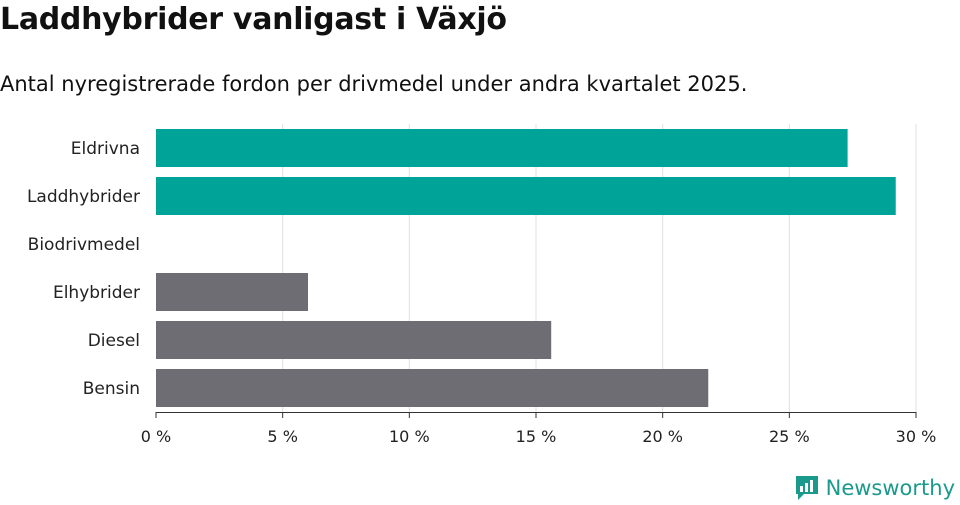 The image size is (960, 505). What do you see at coordinates (526, 196) in the screenshot?
I see `bar-laddhybrider` at bounding box center [526, 196].